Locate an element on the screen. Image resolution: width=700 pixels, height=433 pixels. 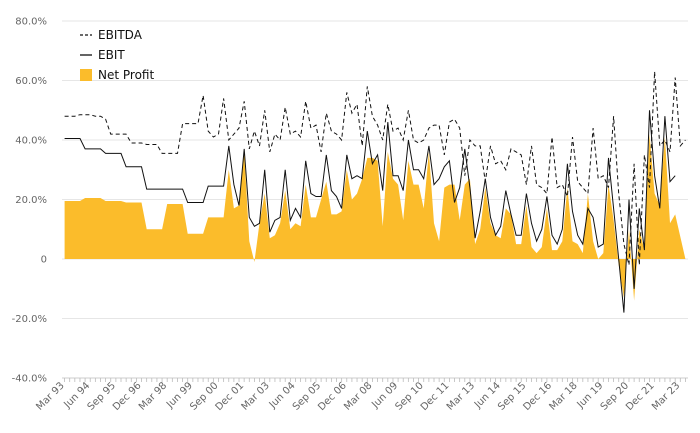
y-tick-label: -40.0% is located at coordinates (29, 379).